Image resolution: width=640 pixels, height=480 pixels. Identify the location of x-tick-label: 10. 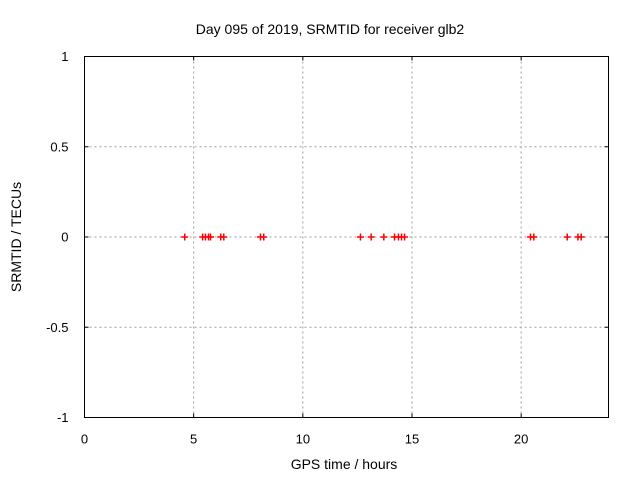
(303, 439).